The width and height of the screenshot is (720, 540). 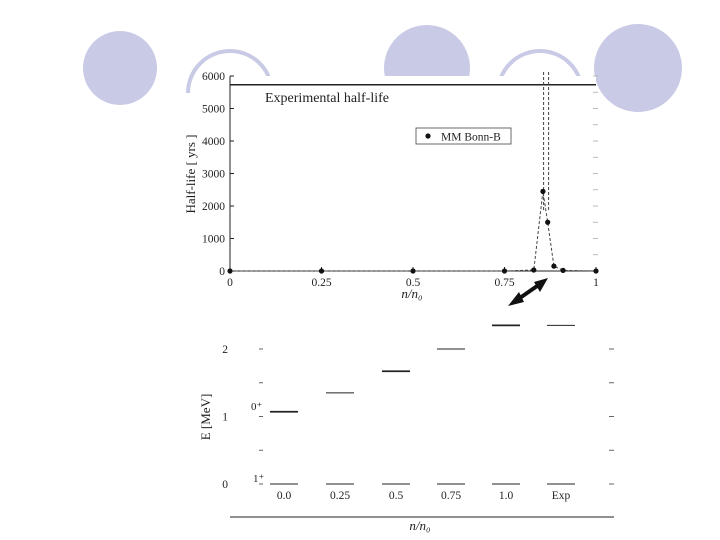 What do you see at coordinates (213, 207) in the screenshot?
I see `y-tick-label: 2000` at bounding box center [213, 207].